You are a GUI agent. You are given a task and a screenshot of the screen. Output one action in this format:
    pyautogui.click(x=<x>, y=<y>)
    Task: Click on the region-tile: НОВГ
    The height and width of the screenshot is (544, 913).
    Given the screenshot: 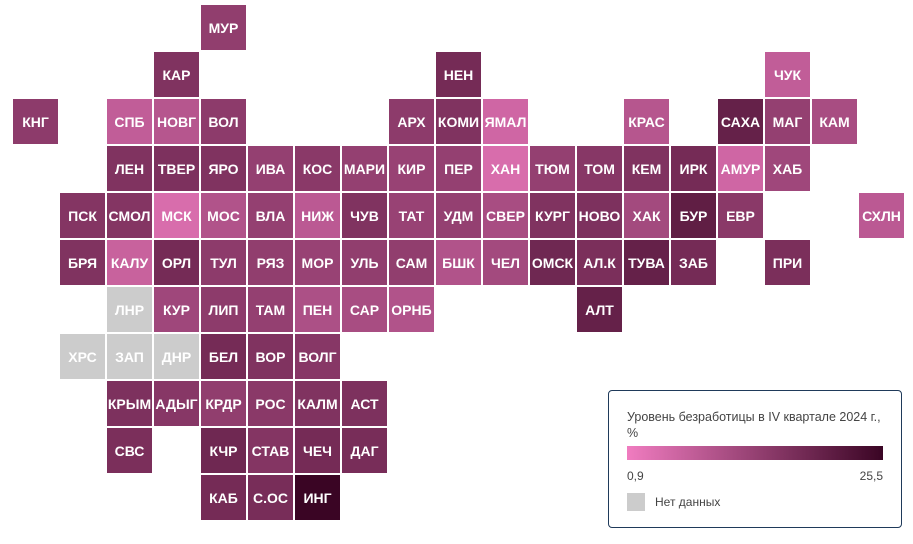 What is the action you would take?
    pyautogui.click(x=176, y=121)
    